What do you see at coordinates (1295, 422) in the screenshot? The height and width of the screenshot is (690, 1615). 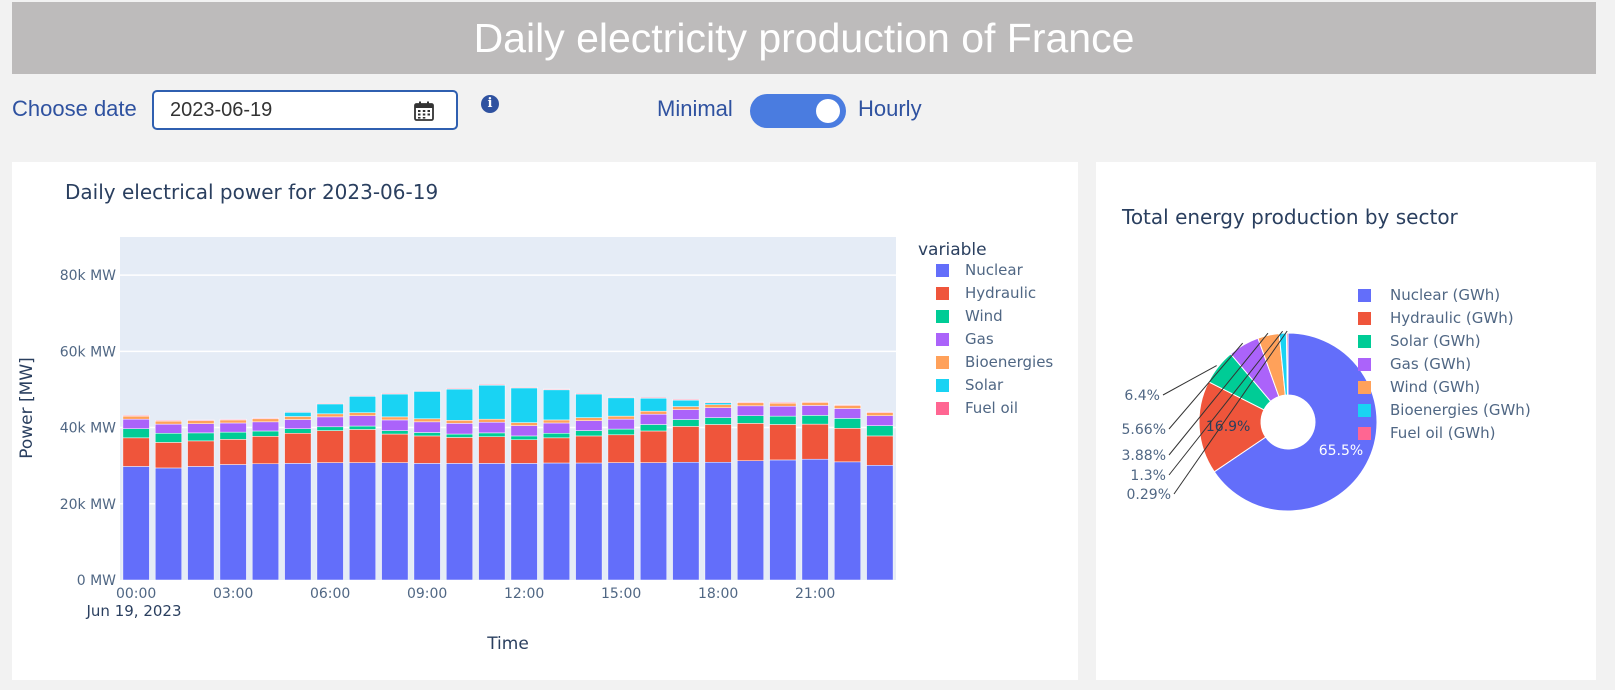 I see `pie-slice-nuclear` at bounding box center [1295, 422].